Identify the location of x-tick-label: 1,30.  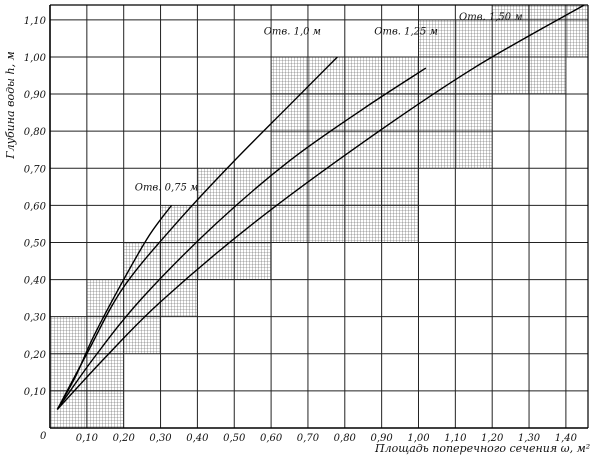
(529, 438).